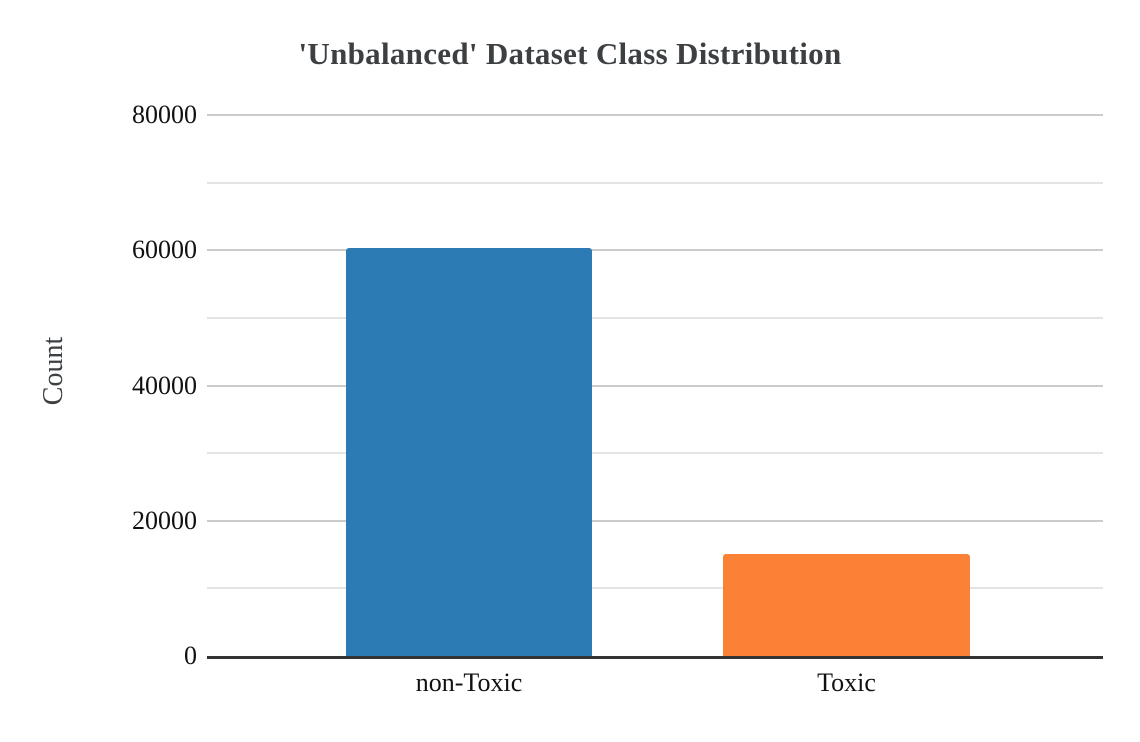 The width and height of the screenshot is (1140, 742). I want to click on y-tick-label-40000: 40000, so click(164, 385).